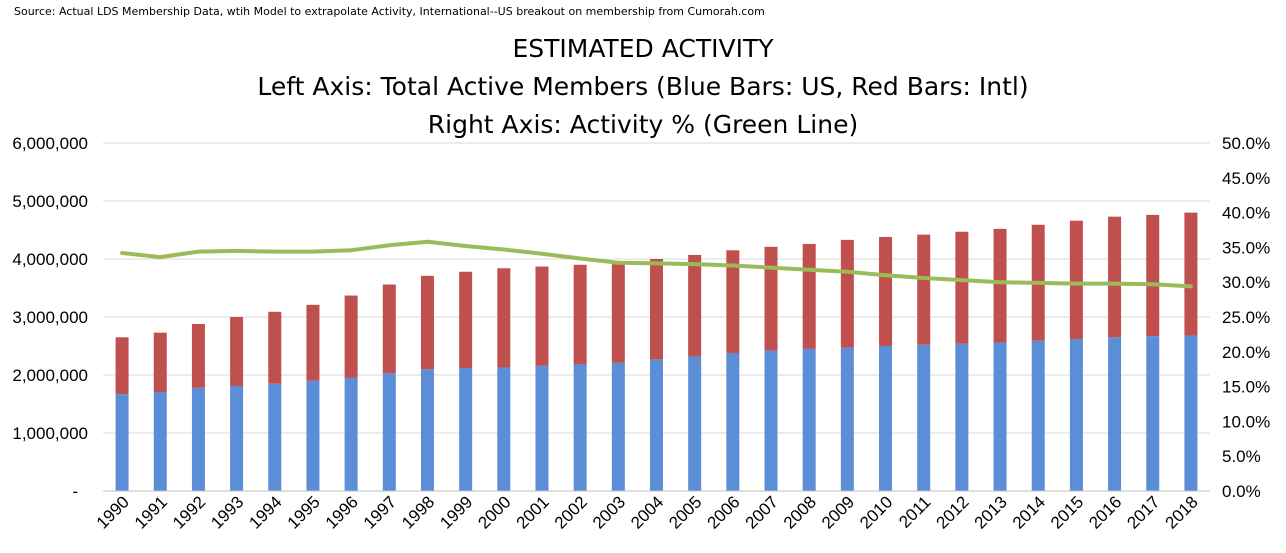 This screenshot has width=1286, height=553. I want to click on chart-subtitle-right-axis: Right Axis: Activity % (Green Line), so click(643, 124).